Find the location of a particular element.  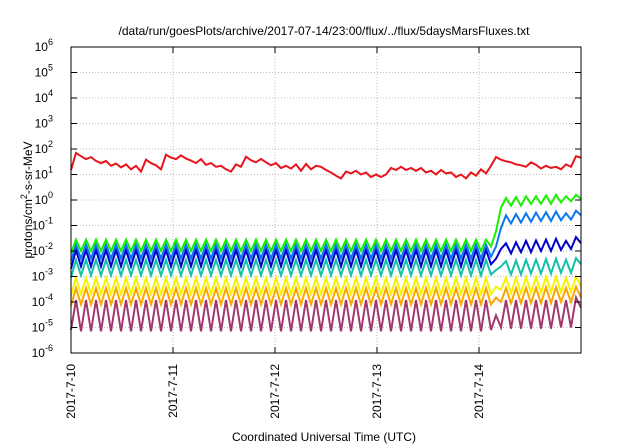

y-axis-label-post: -s-sr-MeV is located at coordinates (28, 167).